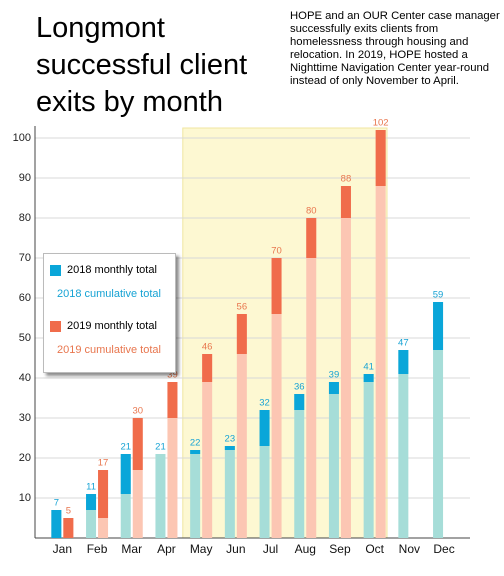 Image resolution: width=504 pixels, height=576 pixels. Describe the element at coordinates (299, 387) in the screenshot. I see `value-label: 36` at that location.